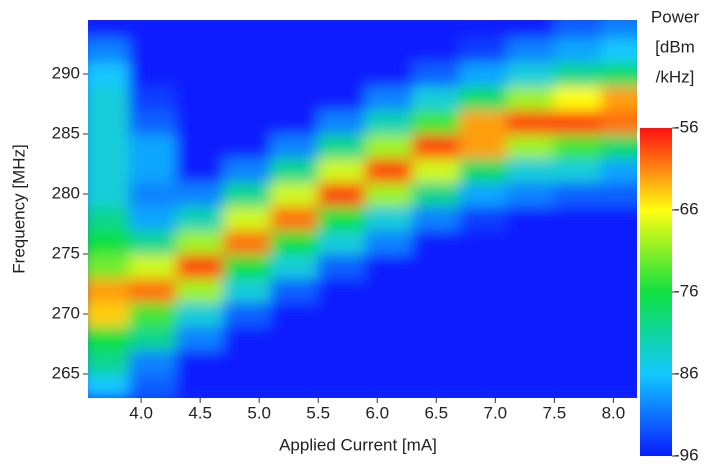 This screenshot has width=706, height=466. Describe the element at coordinates (18, 208) in the screenshot. I see `y-axis-label: Frequency [MHz]` at that location.